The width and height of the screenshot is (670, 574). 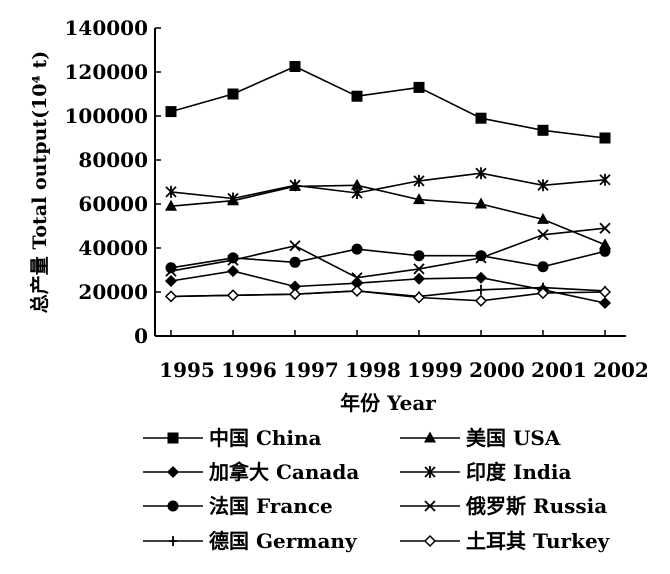 What do you see at coordinates (107, 116) in the screenshot?
I see `y-tick-label: 100000` at bounding box center [107, 116].